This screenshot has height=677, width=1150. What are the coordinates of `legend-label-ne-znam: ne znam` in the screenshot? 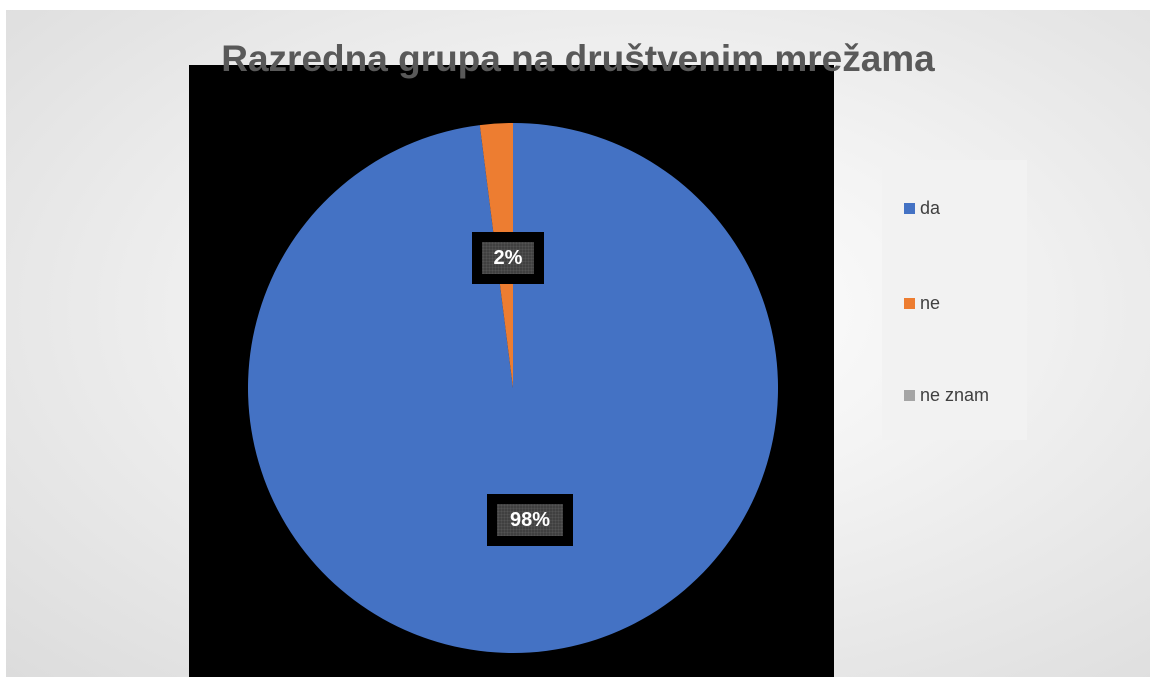 It's located at (955, 394).